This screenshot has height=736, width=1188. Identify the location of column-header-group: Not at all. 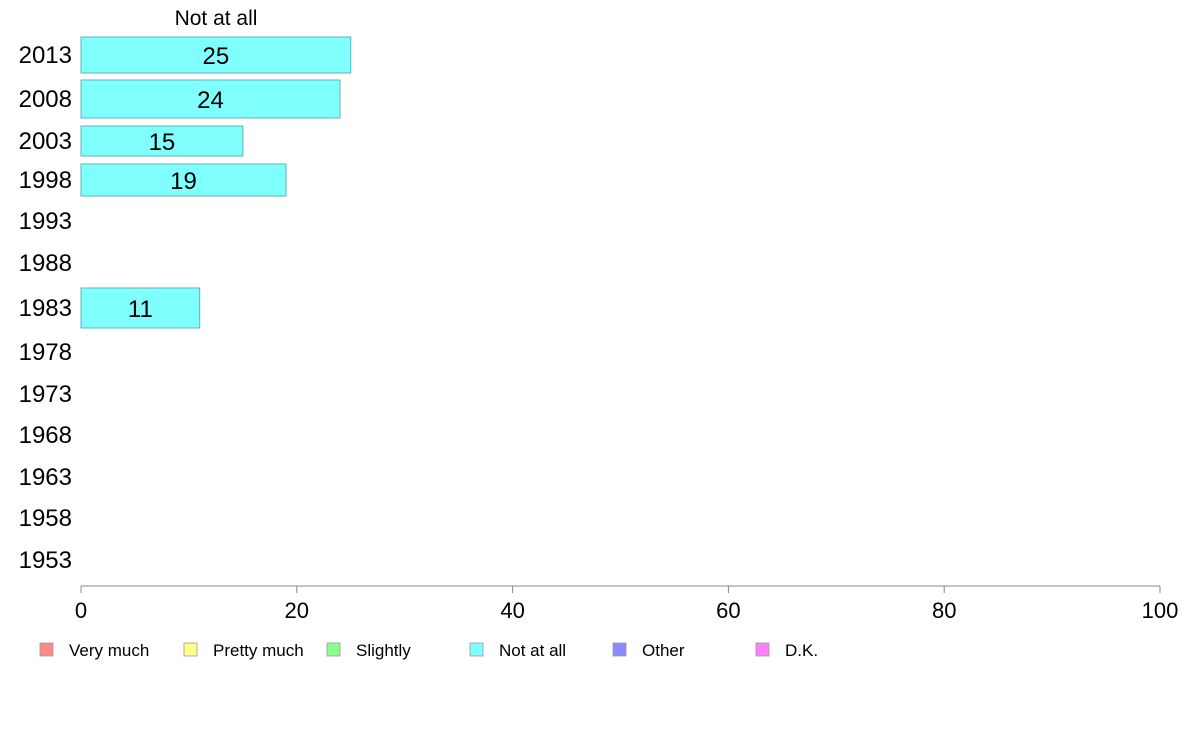
(216, 18).